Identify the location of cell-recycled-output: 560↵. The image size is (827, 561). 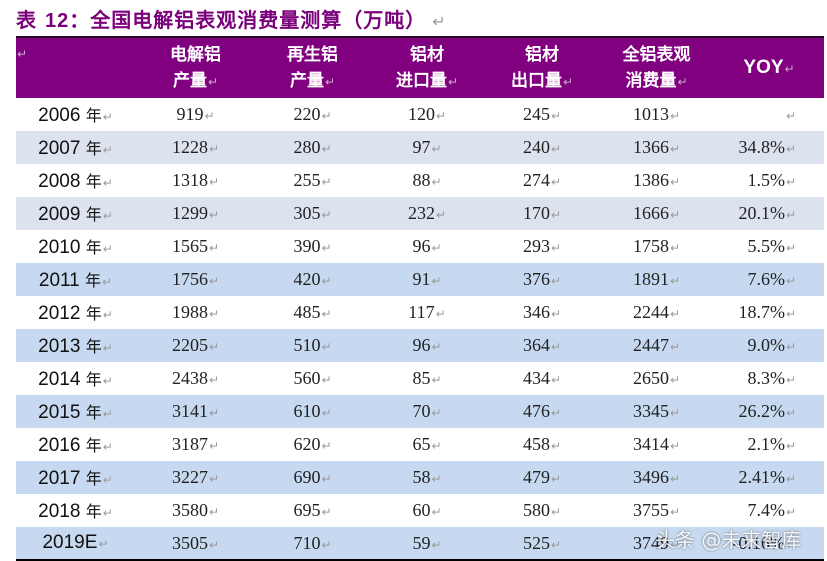
(312, 378).